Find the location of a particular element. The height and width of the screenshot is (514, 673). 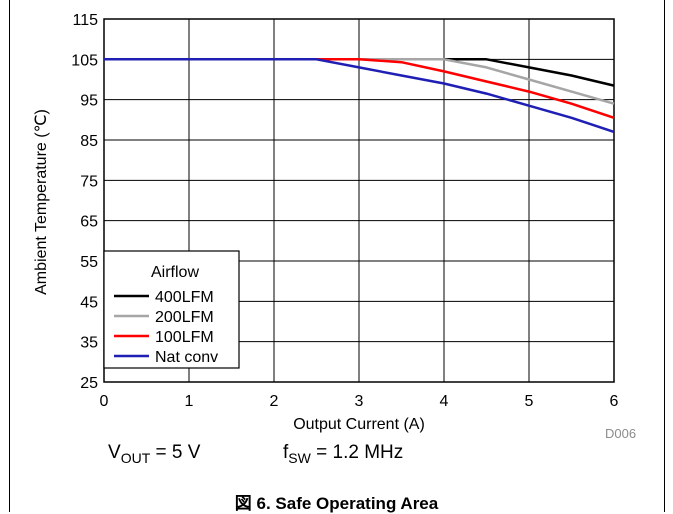

figure-caption: 図 6. Safe Operating Area is located at coordinates (336, 503).